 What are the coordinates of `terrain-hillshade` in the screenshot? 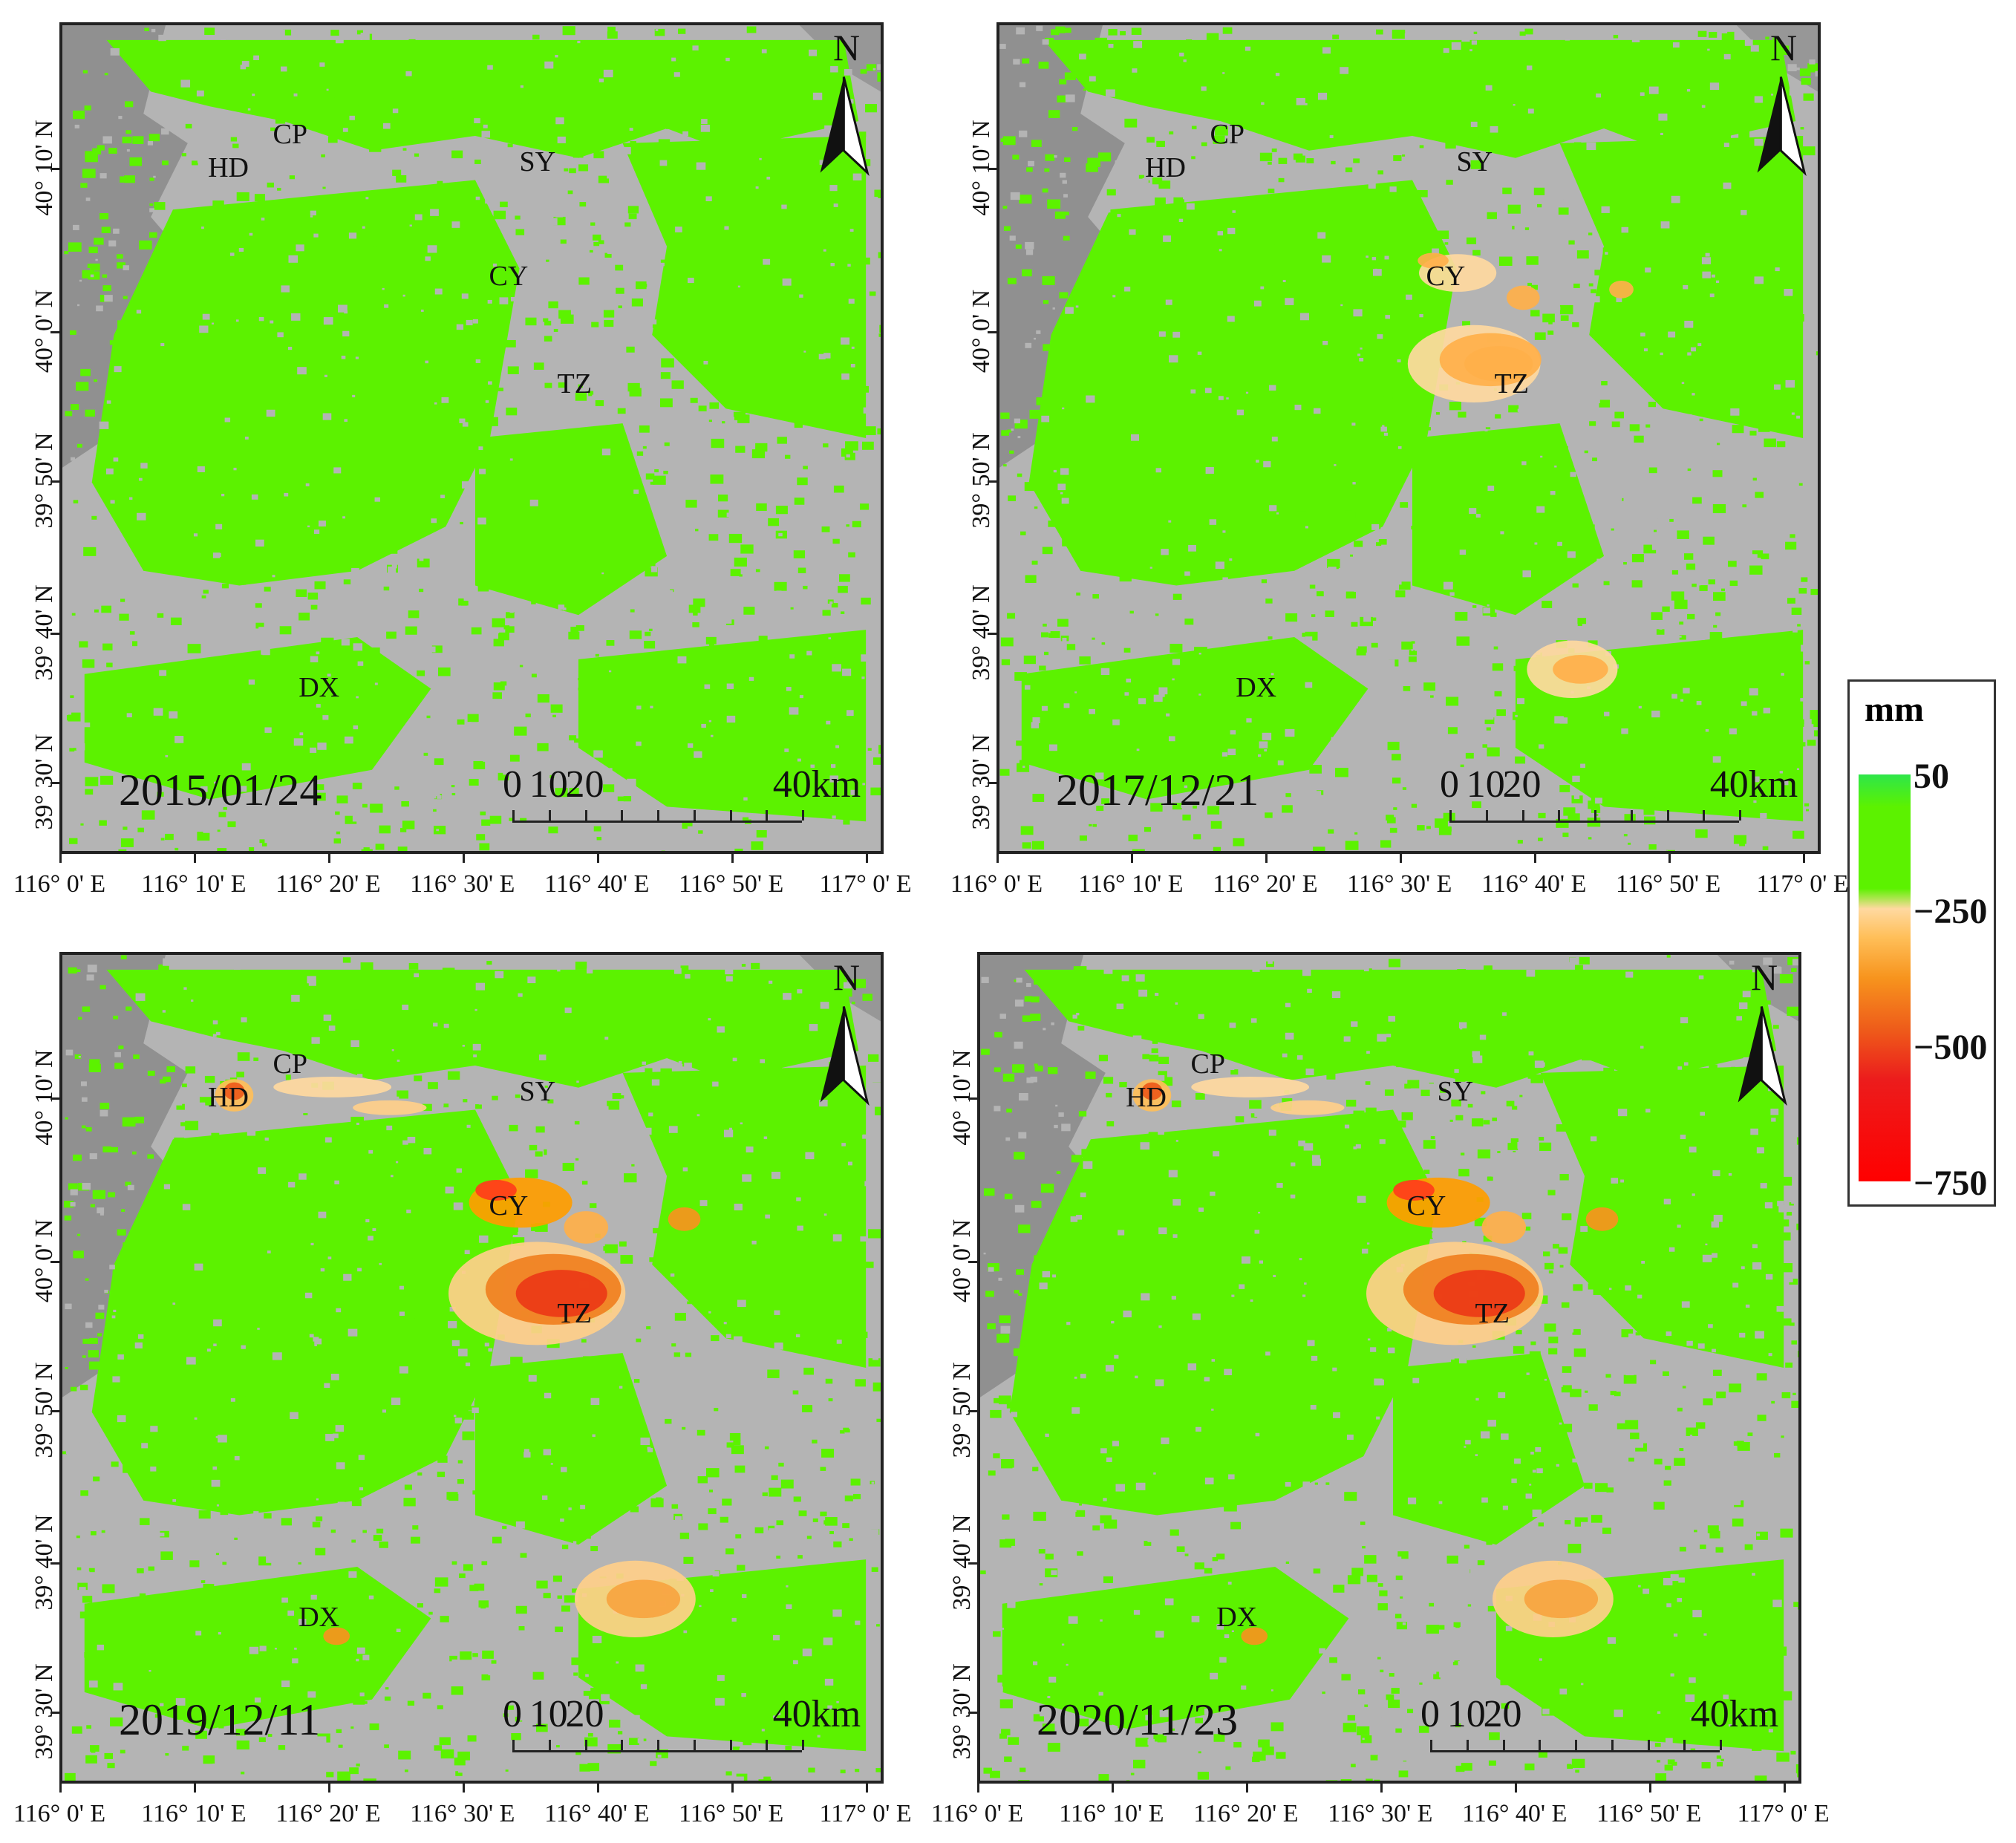 It's located at (128, 246).